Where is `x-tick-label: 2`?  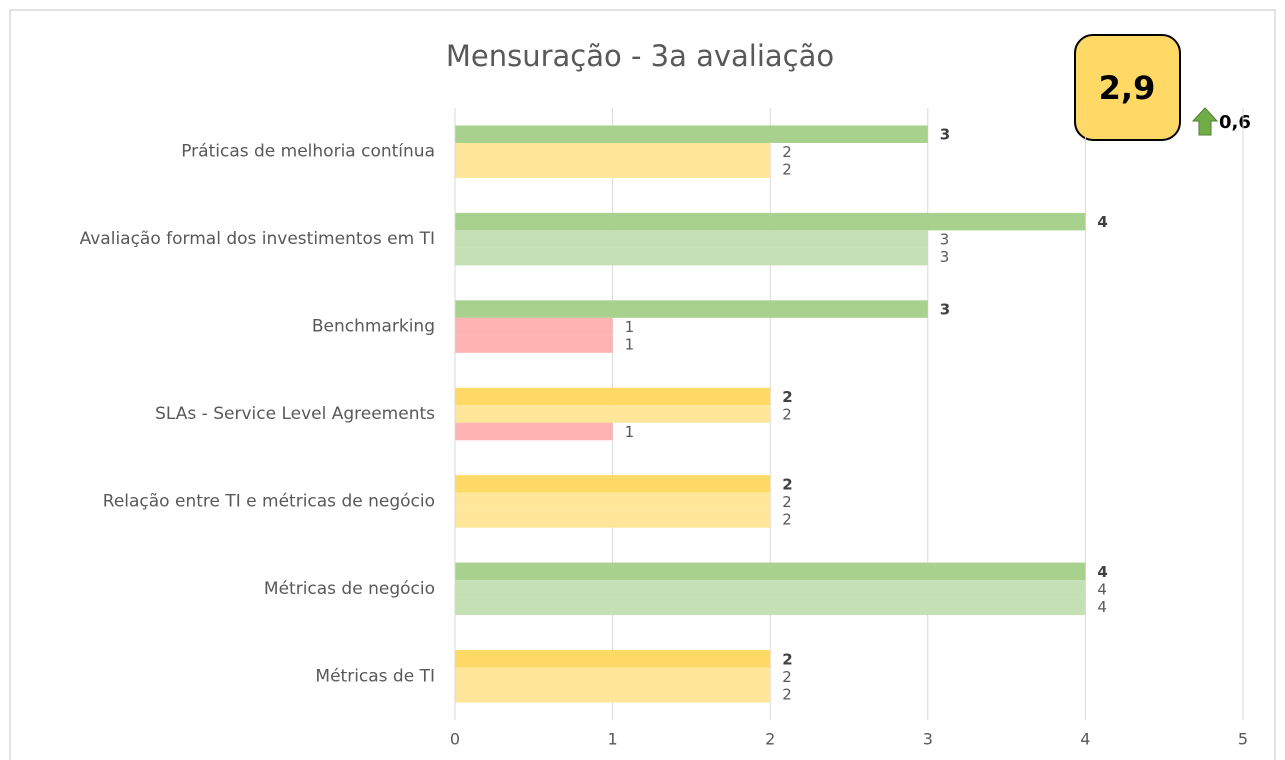
x-tick-label: 2 is located at coordinates (770, 739).